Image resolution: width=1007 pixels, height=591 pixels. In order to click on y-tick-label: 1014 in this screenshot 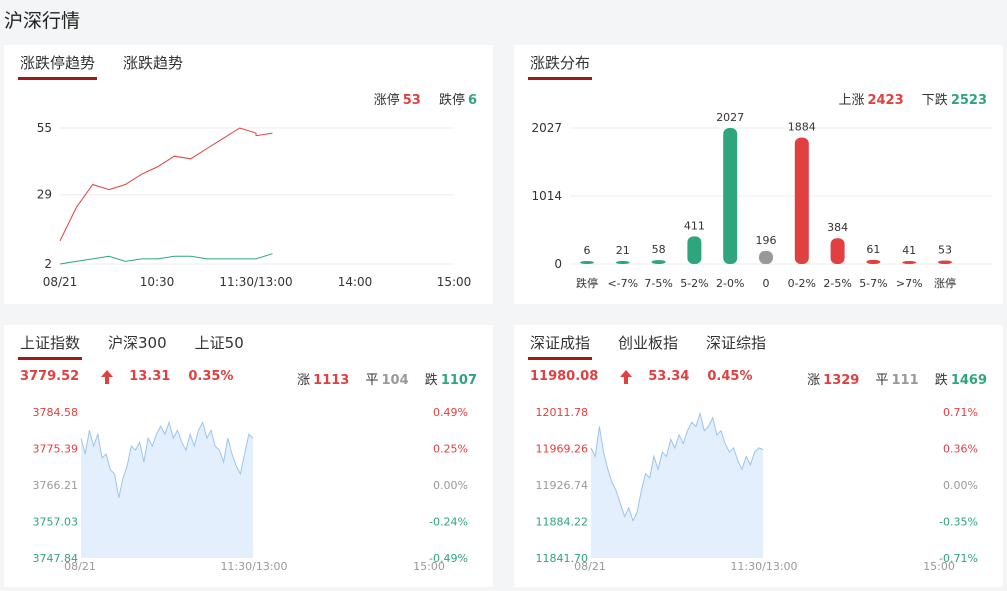, I will do `click(546, 196)`.